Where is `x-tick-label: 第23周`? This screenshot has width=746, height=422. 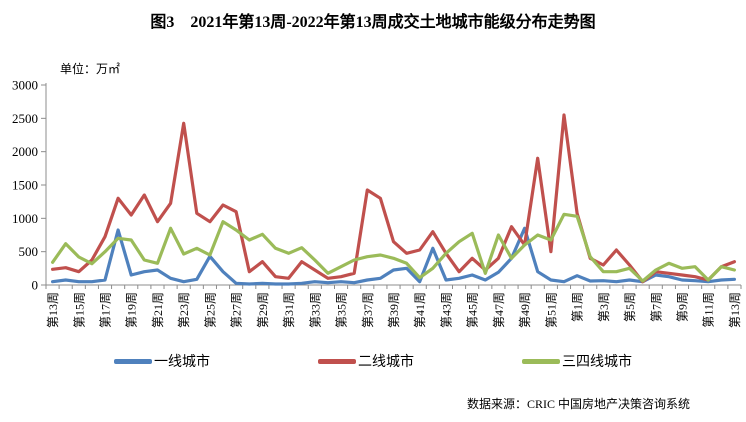 x-tick-label: 第23周 is located at coordinates (184, 310).